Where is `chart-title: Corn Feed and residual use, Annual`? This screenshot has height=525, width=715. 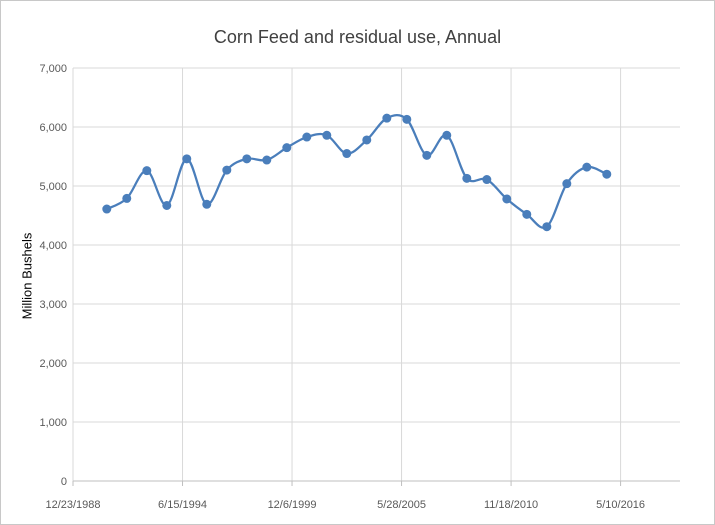 chart-title: Corn Feed and residual use, Annual is located at coordinates (357, 37).